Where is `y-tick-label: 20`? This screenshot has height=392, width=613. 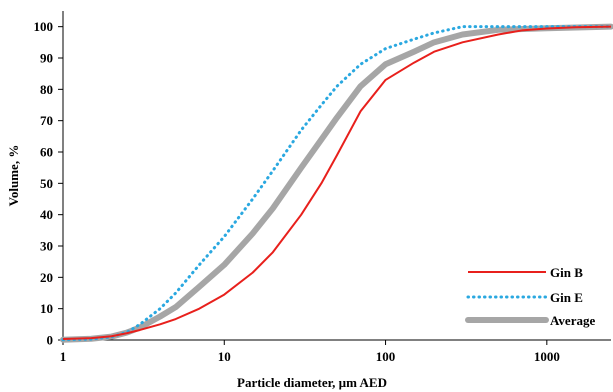 y-tick-label: 20 is located at coordinates (46, 277).